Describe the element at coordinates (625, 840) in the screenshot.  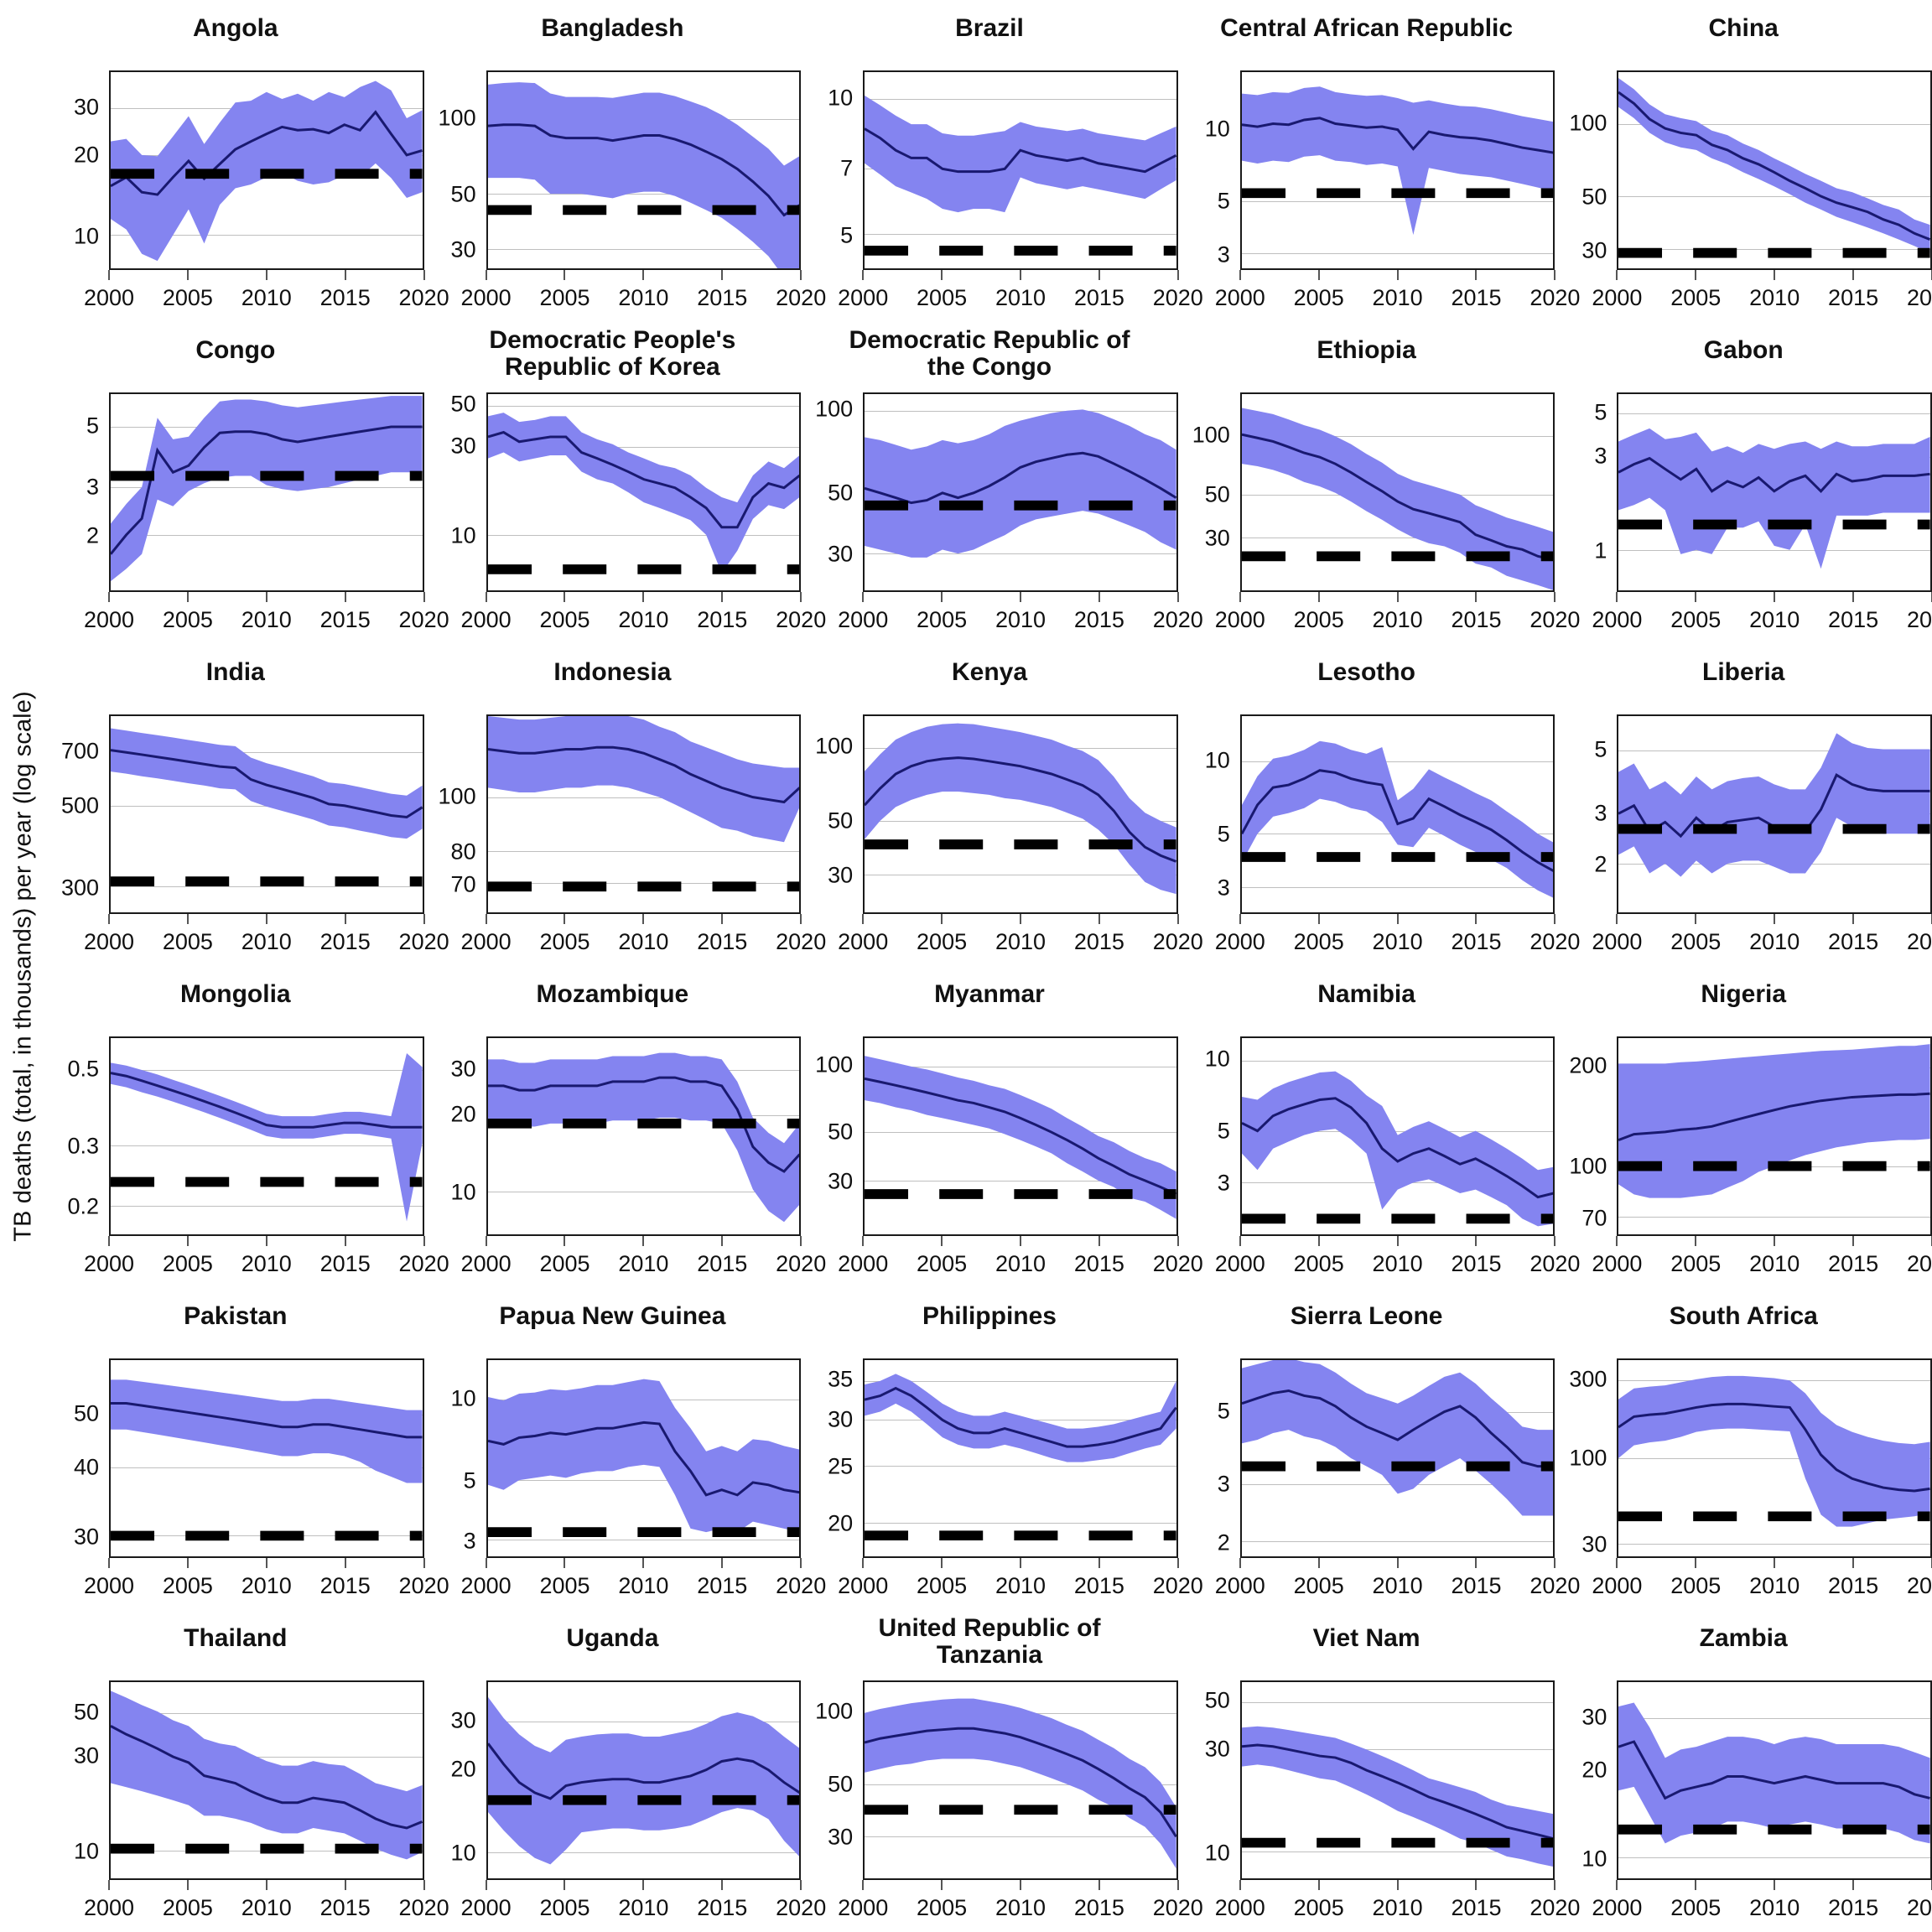
I see `plot-area: 70 80 100 2000 2005 2010 2015 2020` at that location.